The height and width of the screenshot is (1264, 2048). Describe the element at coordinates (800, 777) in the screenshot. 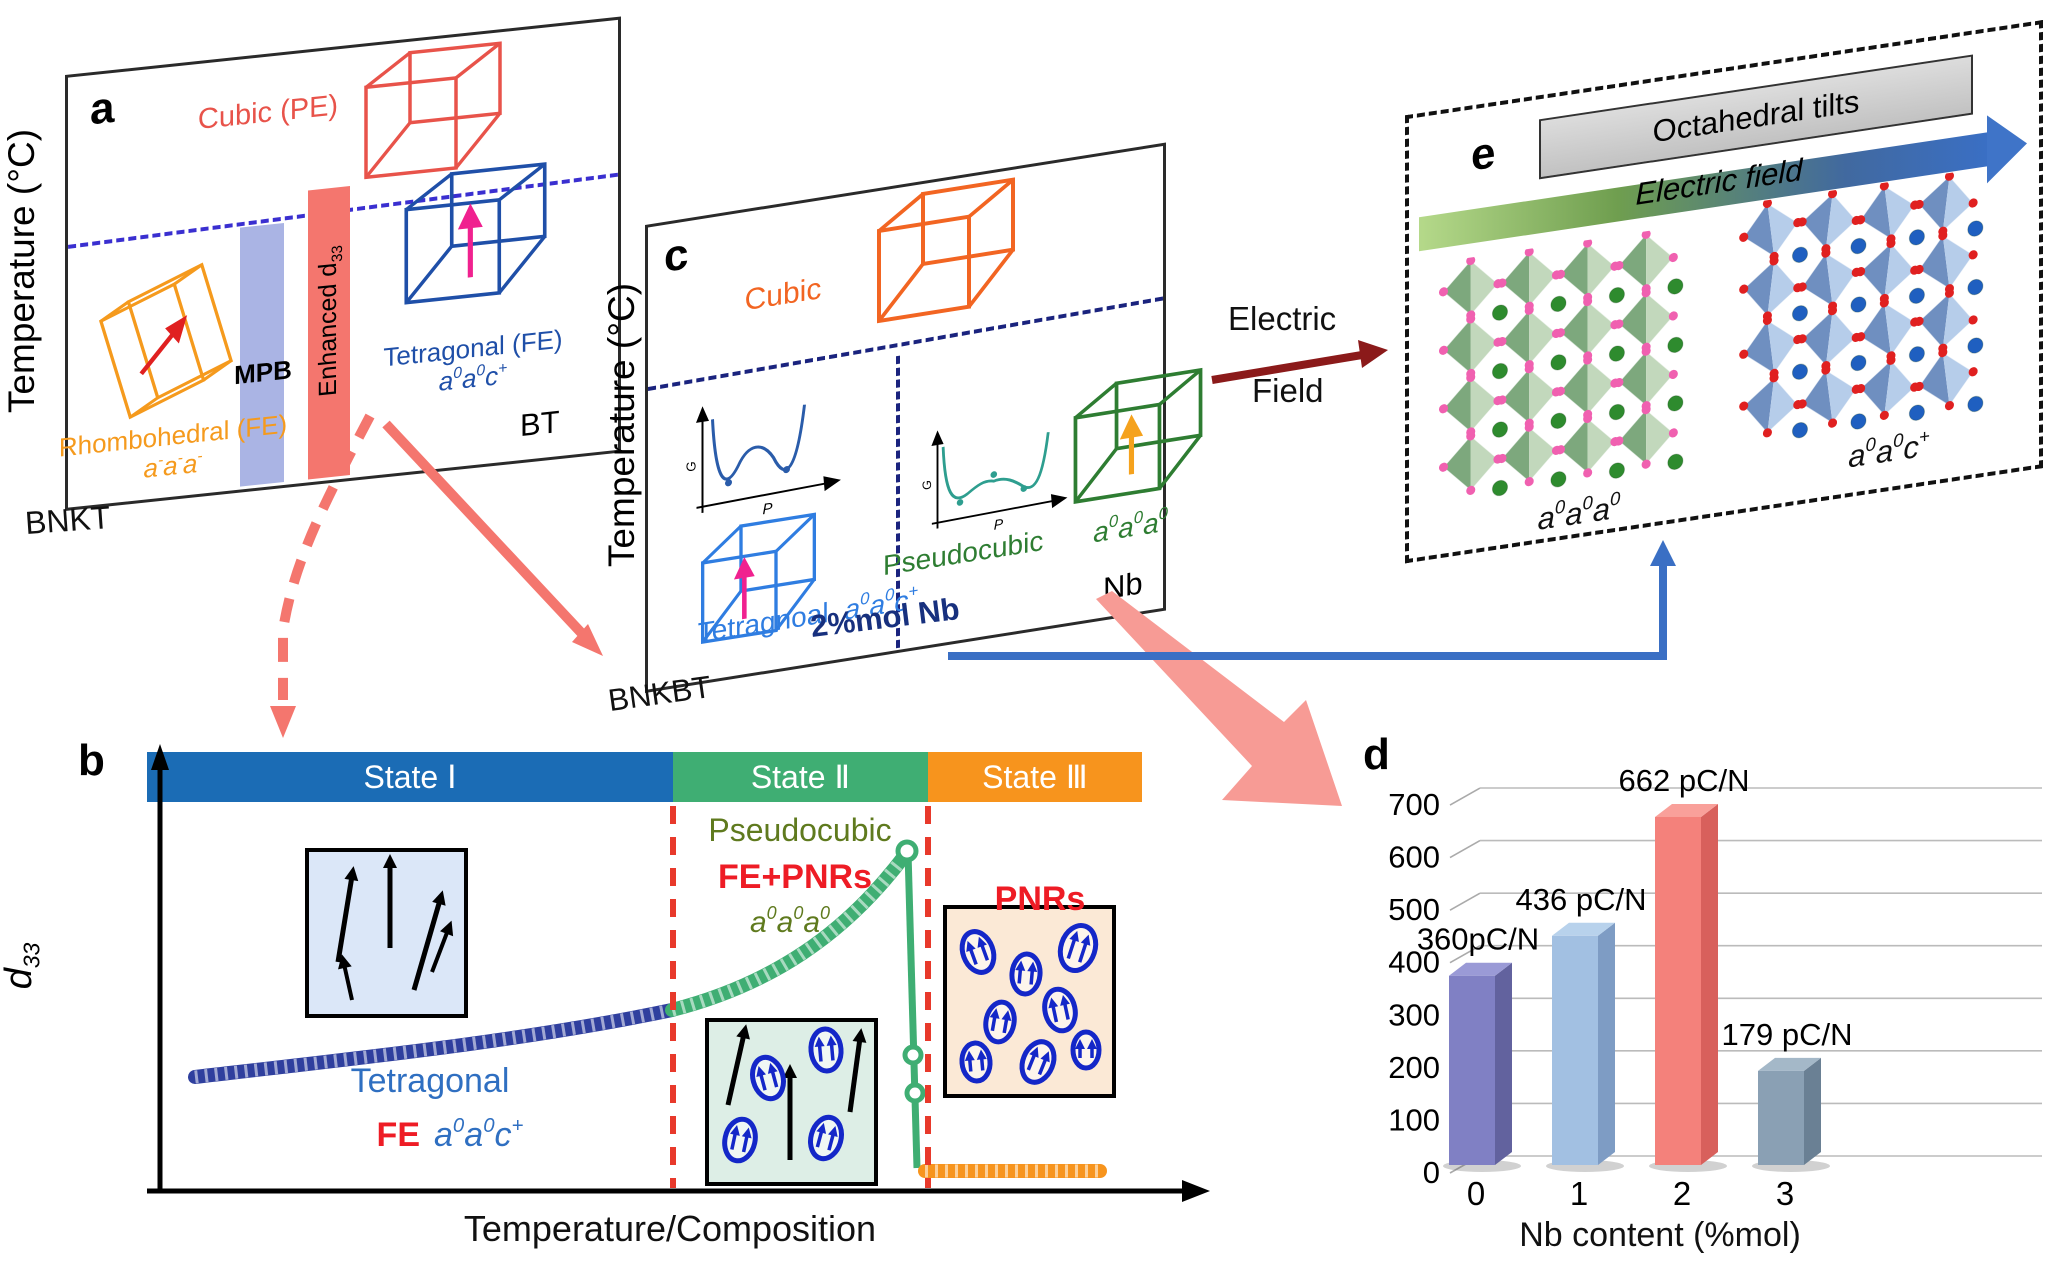

I see `state-header-segment: State Ⅱ` at that location.